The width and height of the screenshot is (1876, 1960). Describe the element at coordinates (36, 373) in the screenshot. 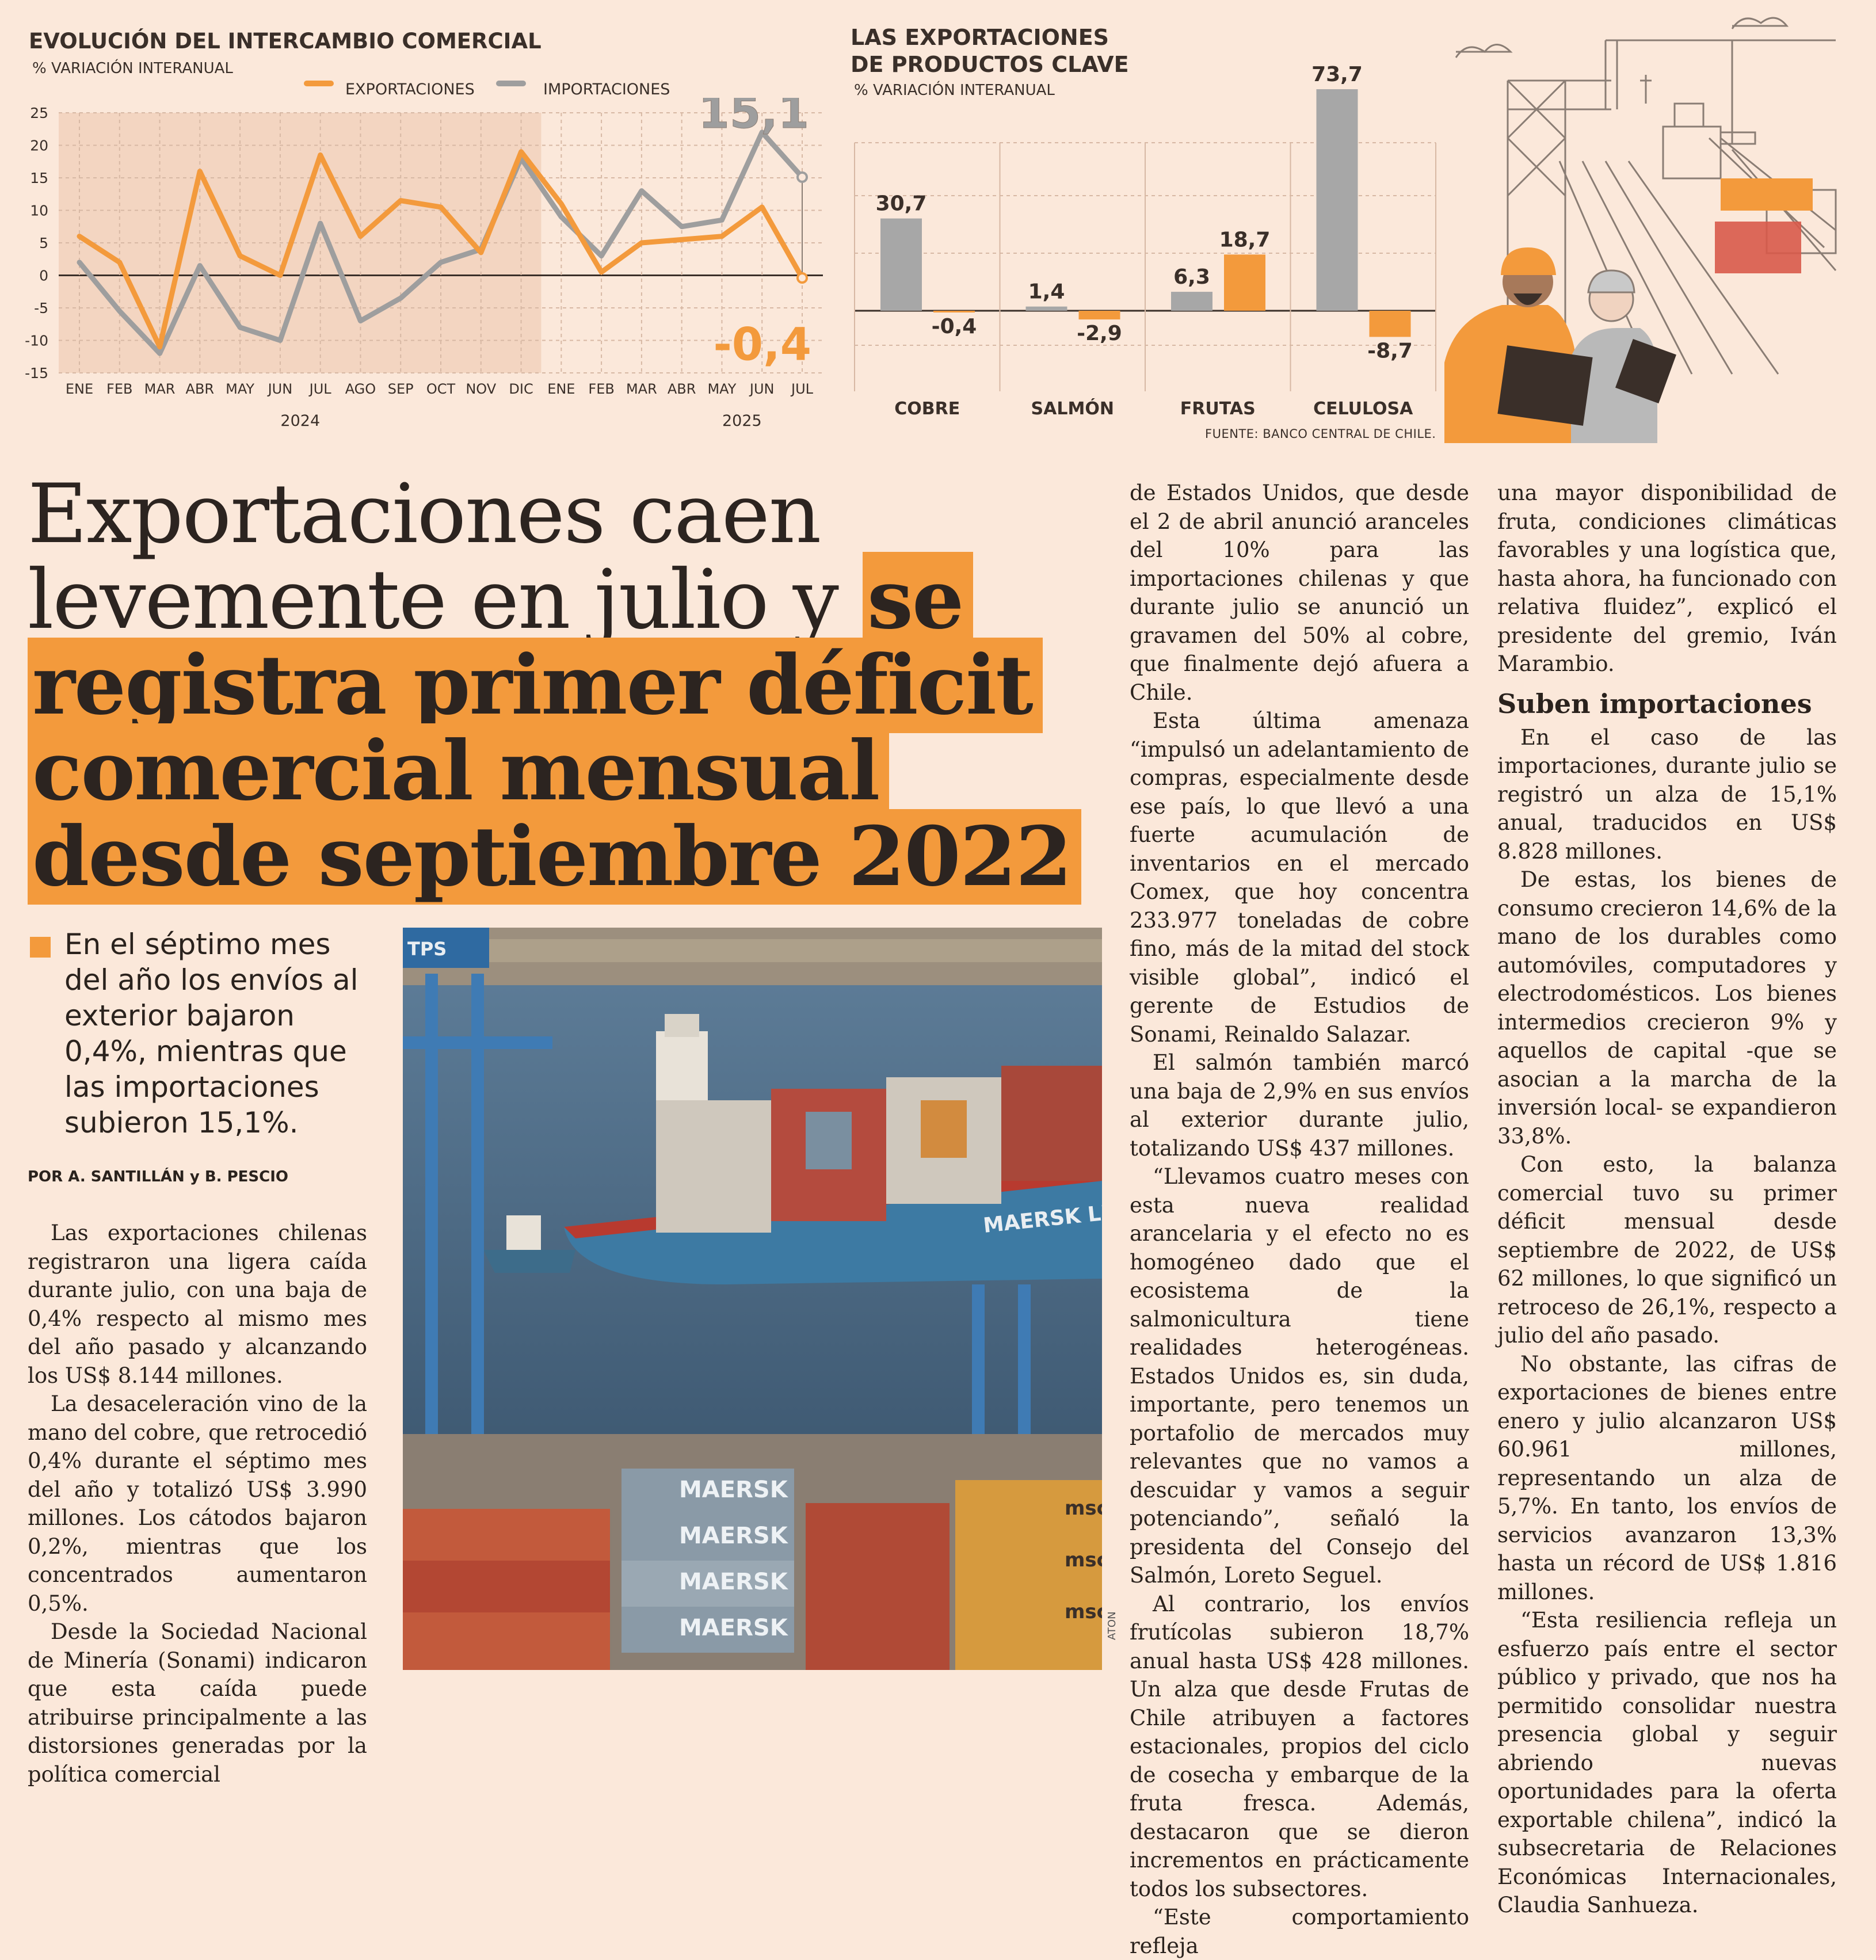

I see `y-tick-label: -15` at that location.